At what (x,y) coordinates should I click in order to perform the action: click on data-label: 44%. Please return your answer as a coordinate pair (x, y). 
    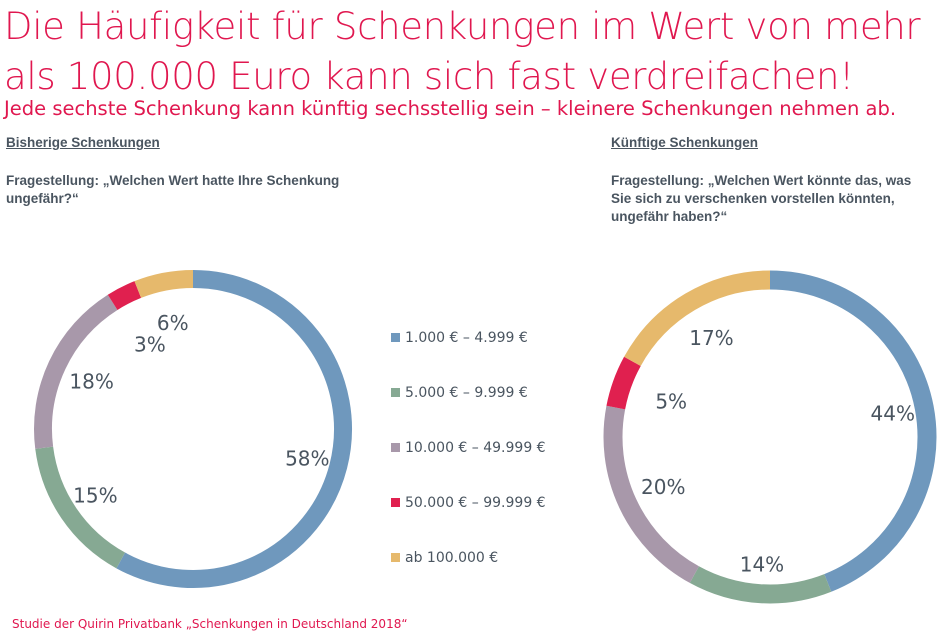
    Looking at the image, I should click on (893, 414).